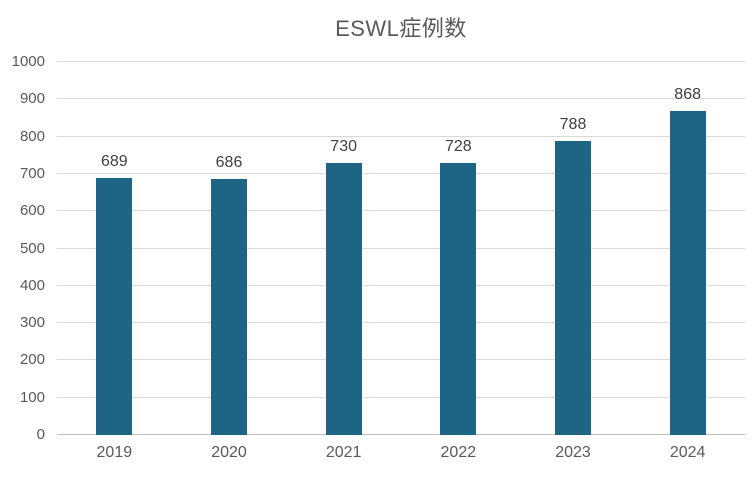 Image resolution: width=752 pixels, height=477 pixels. What do you see at coordinates (32, 285) in the screenshot?
I see `y-tick-label: 400` at bounding box center [32, 285].